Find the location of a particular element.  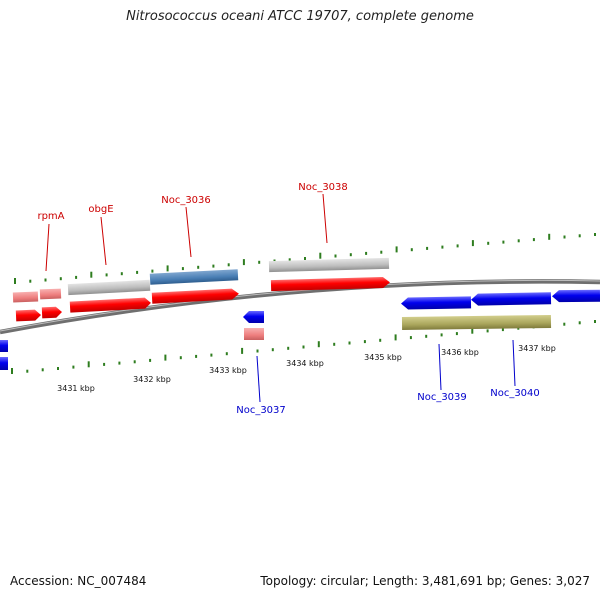

cds-small-red is located at coordinates (52, 312).